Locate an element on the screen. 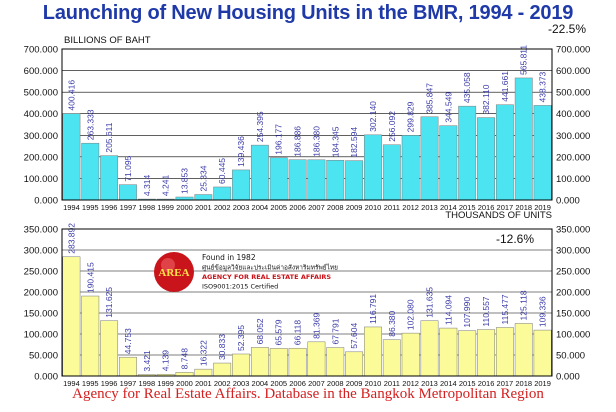 Image resolution: width=616 pixels, height=412 pixels. bottom-ytick-left: 0.000 is located at coordinates (46, 377).